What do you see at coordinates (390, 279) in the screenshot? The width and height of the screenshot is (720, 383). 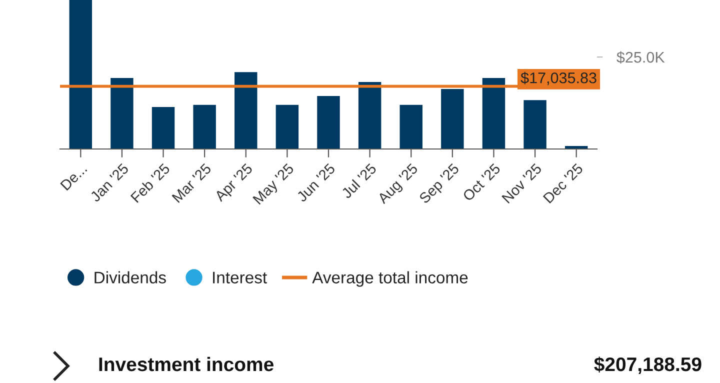 I see `text: Average total income` at bounding box center [390, 279].